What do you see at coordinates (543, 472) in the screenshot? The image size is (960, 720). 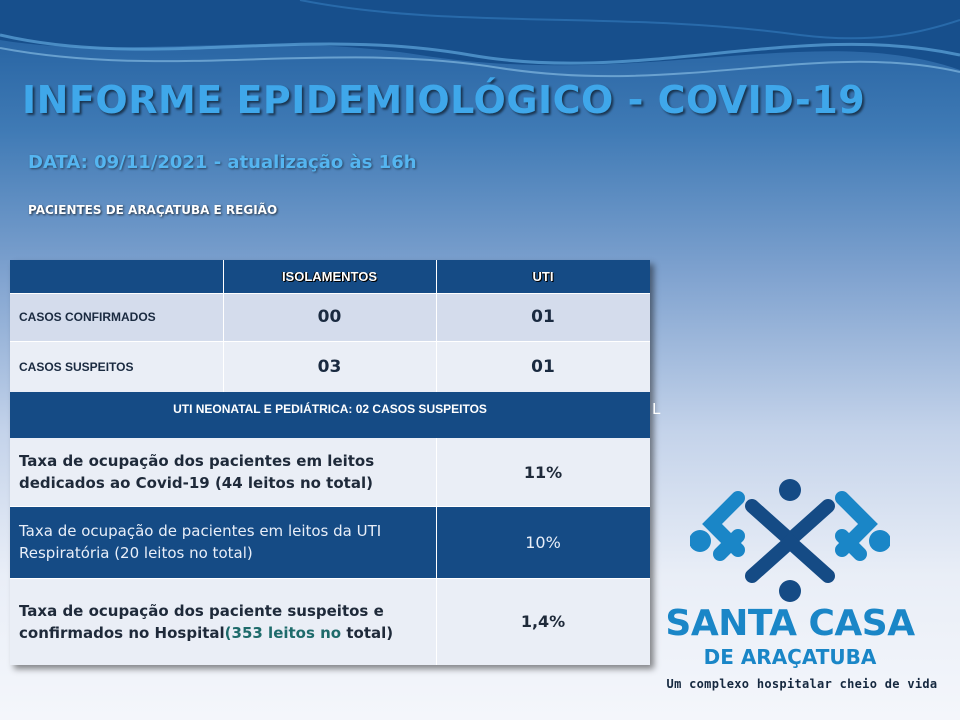 I see `occupancy-value-covid: 11%` at bounding box center [543, 472].